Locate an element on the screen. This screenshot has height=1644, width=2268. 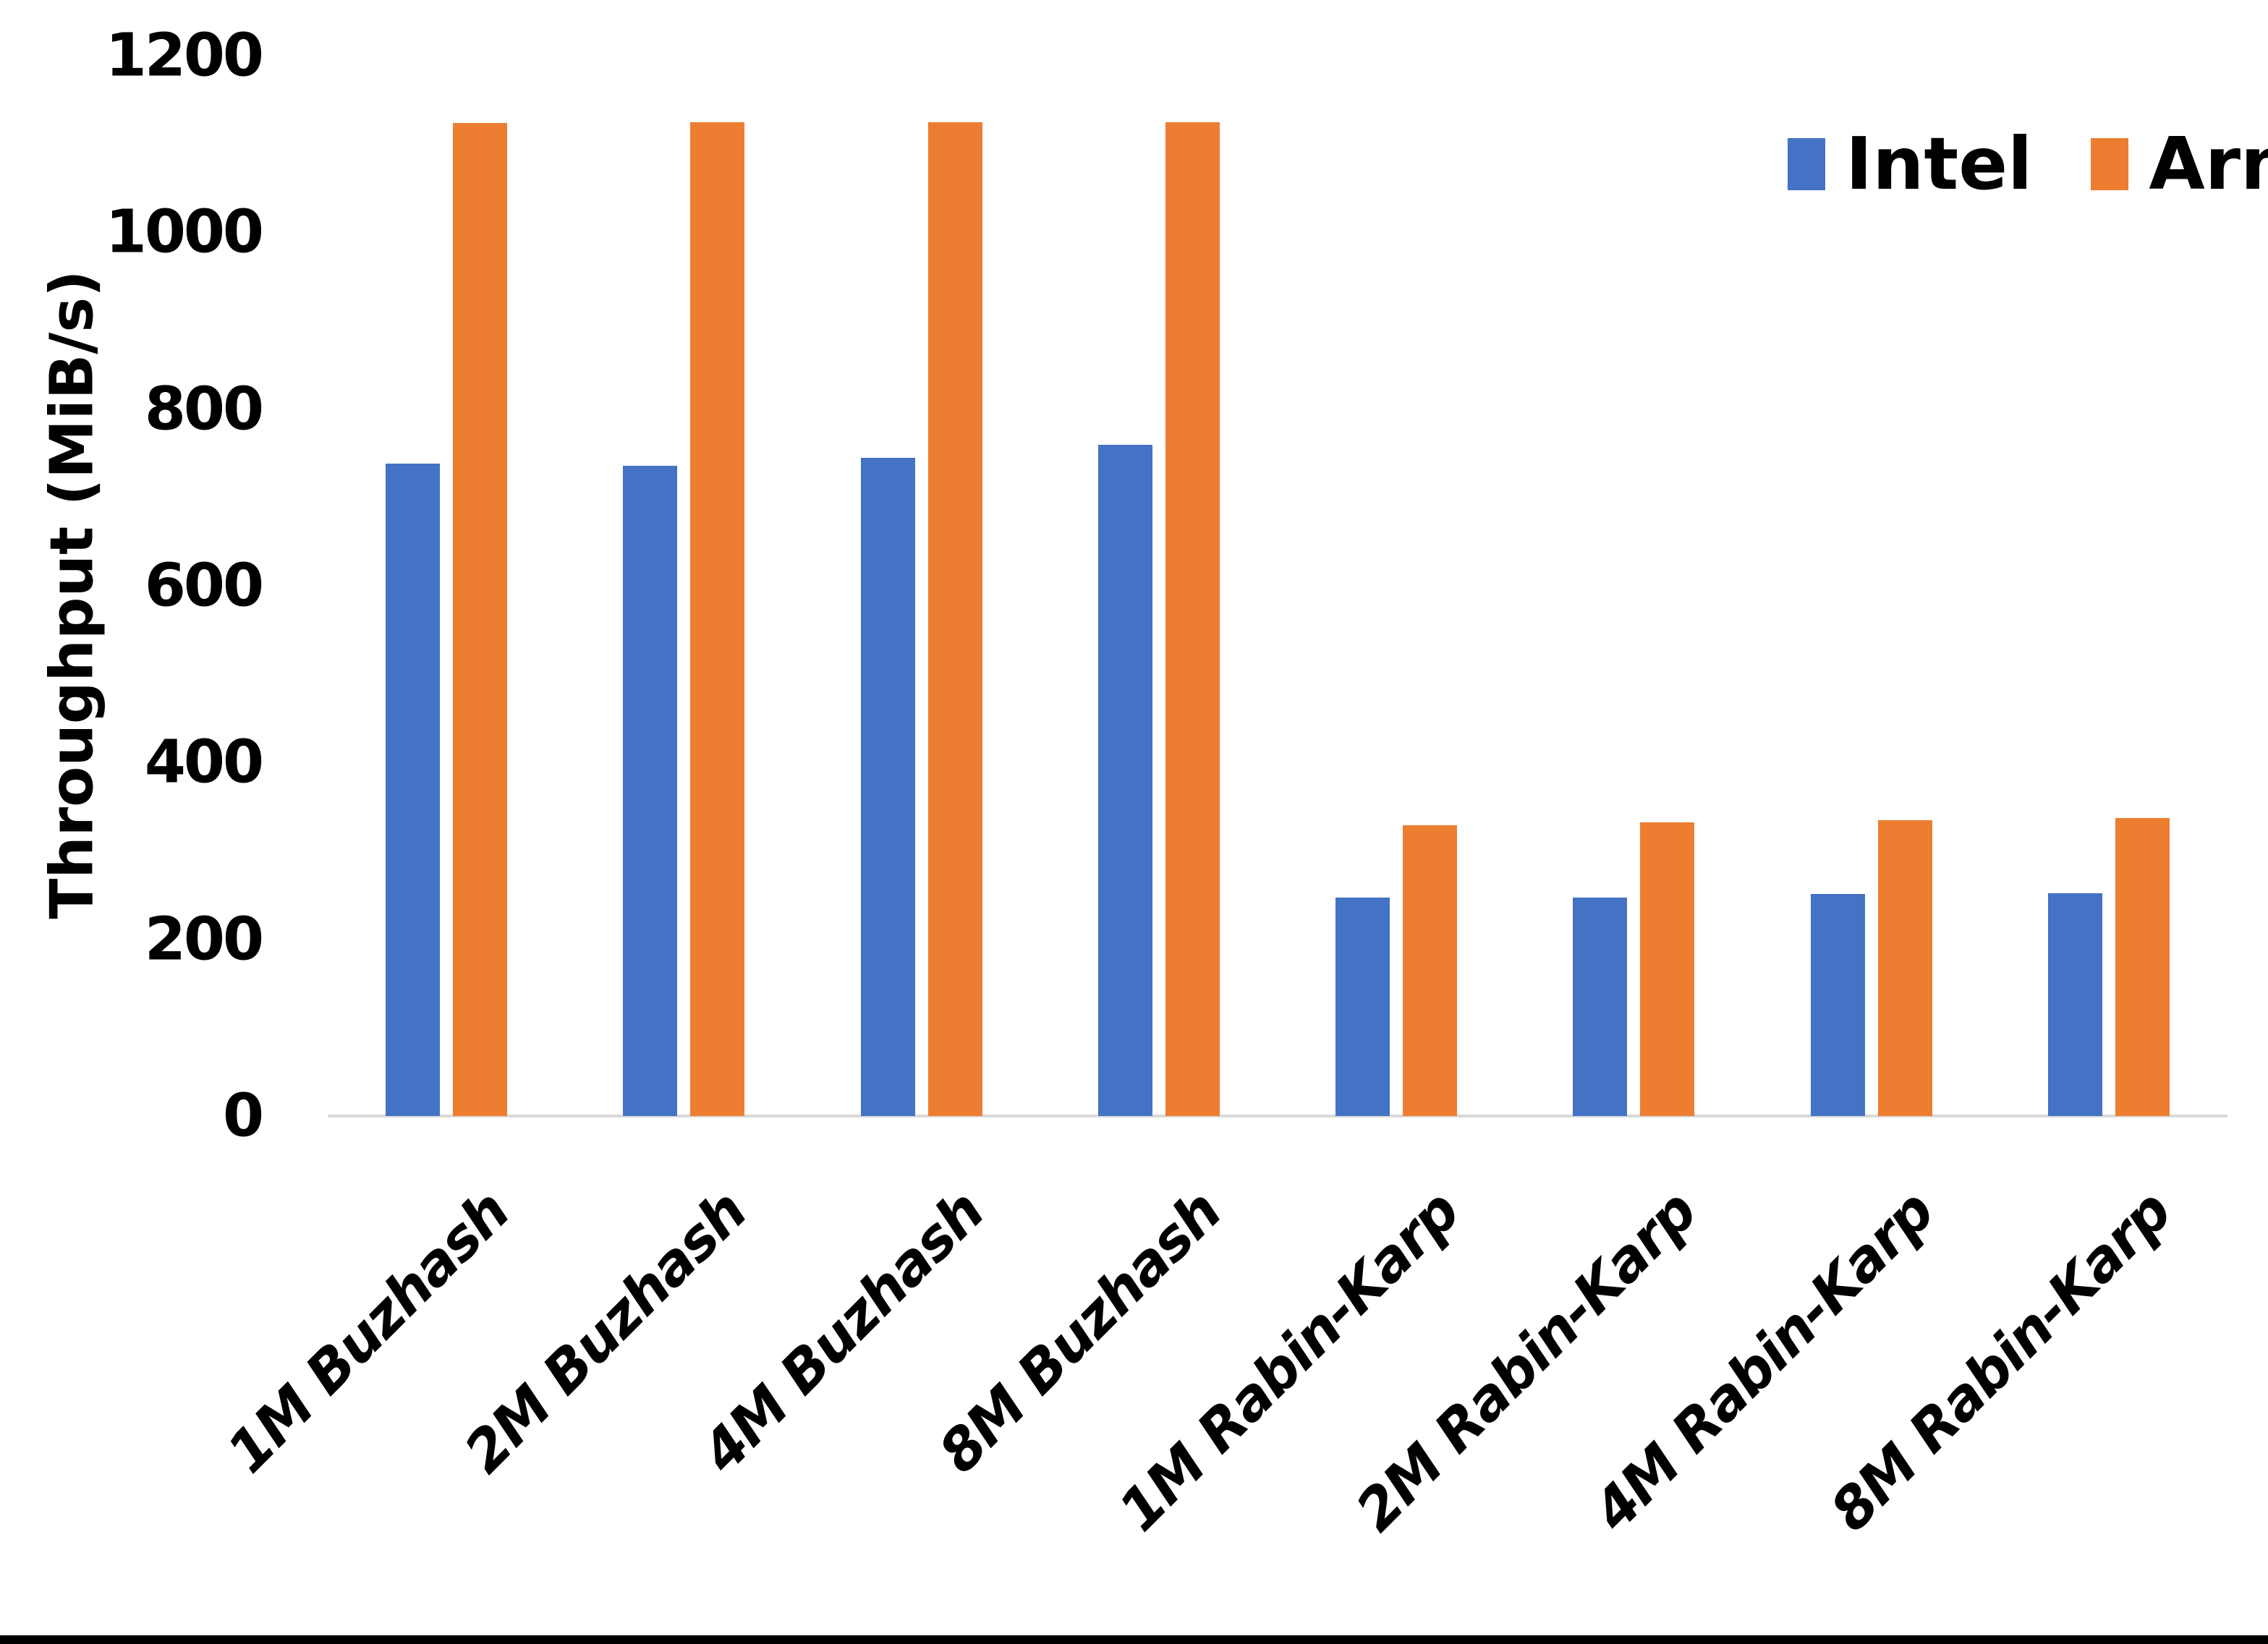
bar-arm-4m-buzhash is located at coordinates (955, 619).